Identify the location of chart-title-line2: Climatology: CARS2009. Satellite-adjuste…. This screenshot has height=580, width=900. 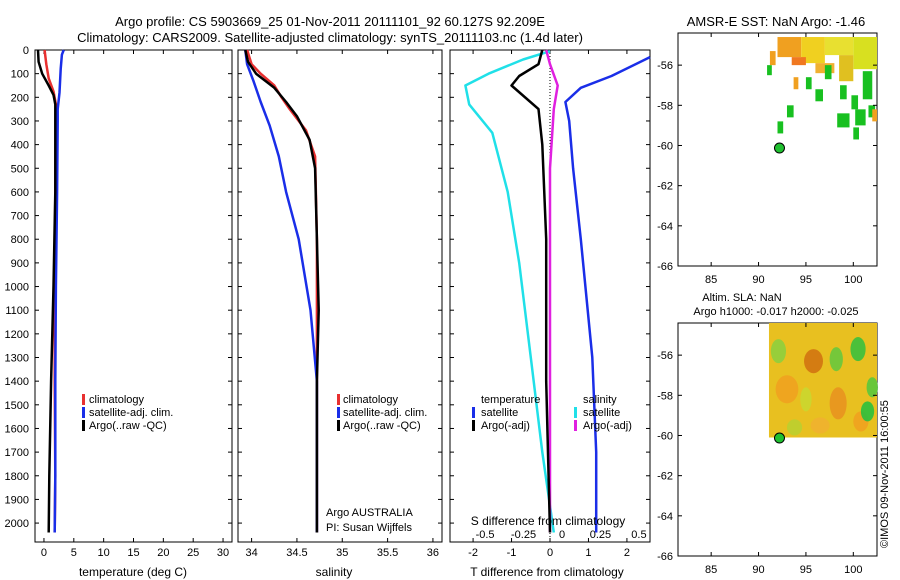
(330, 37).